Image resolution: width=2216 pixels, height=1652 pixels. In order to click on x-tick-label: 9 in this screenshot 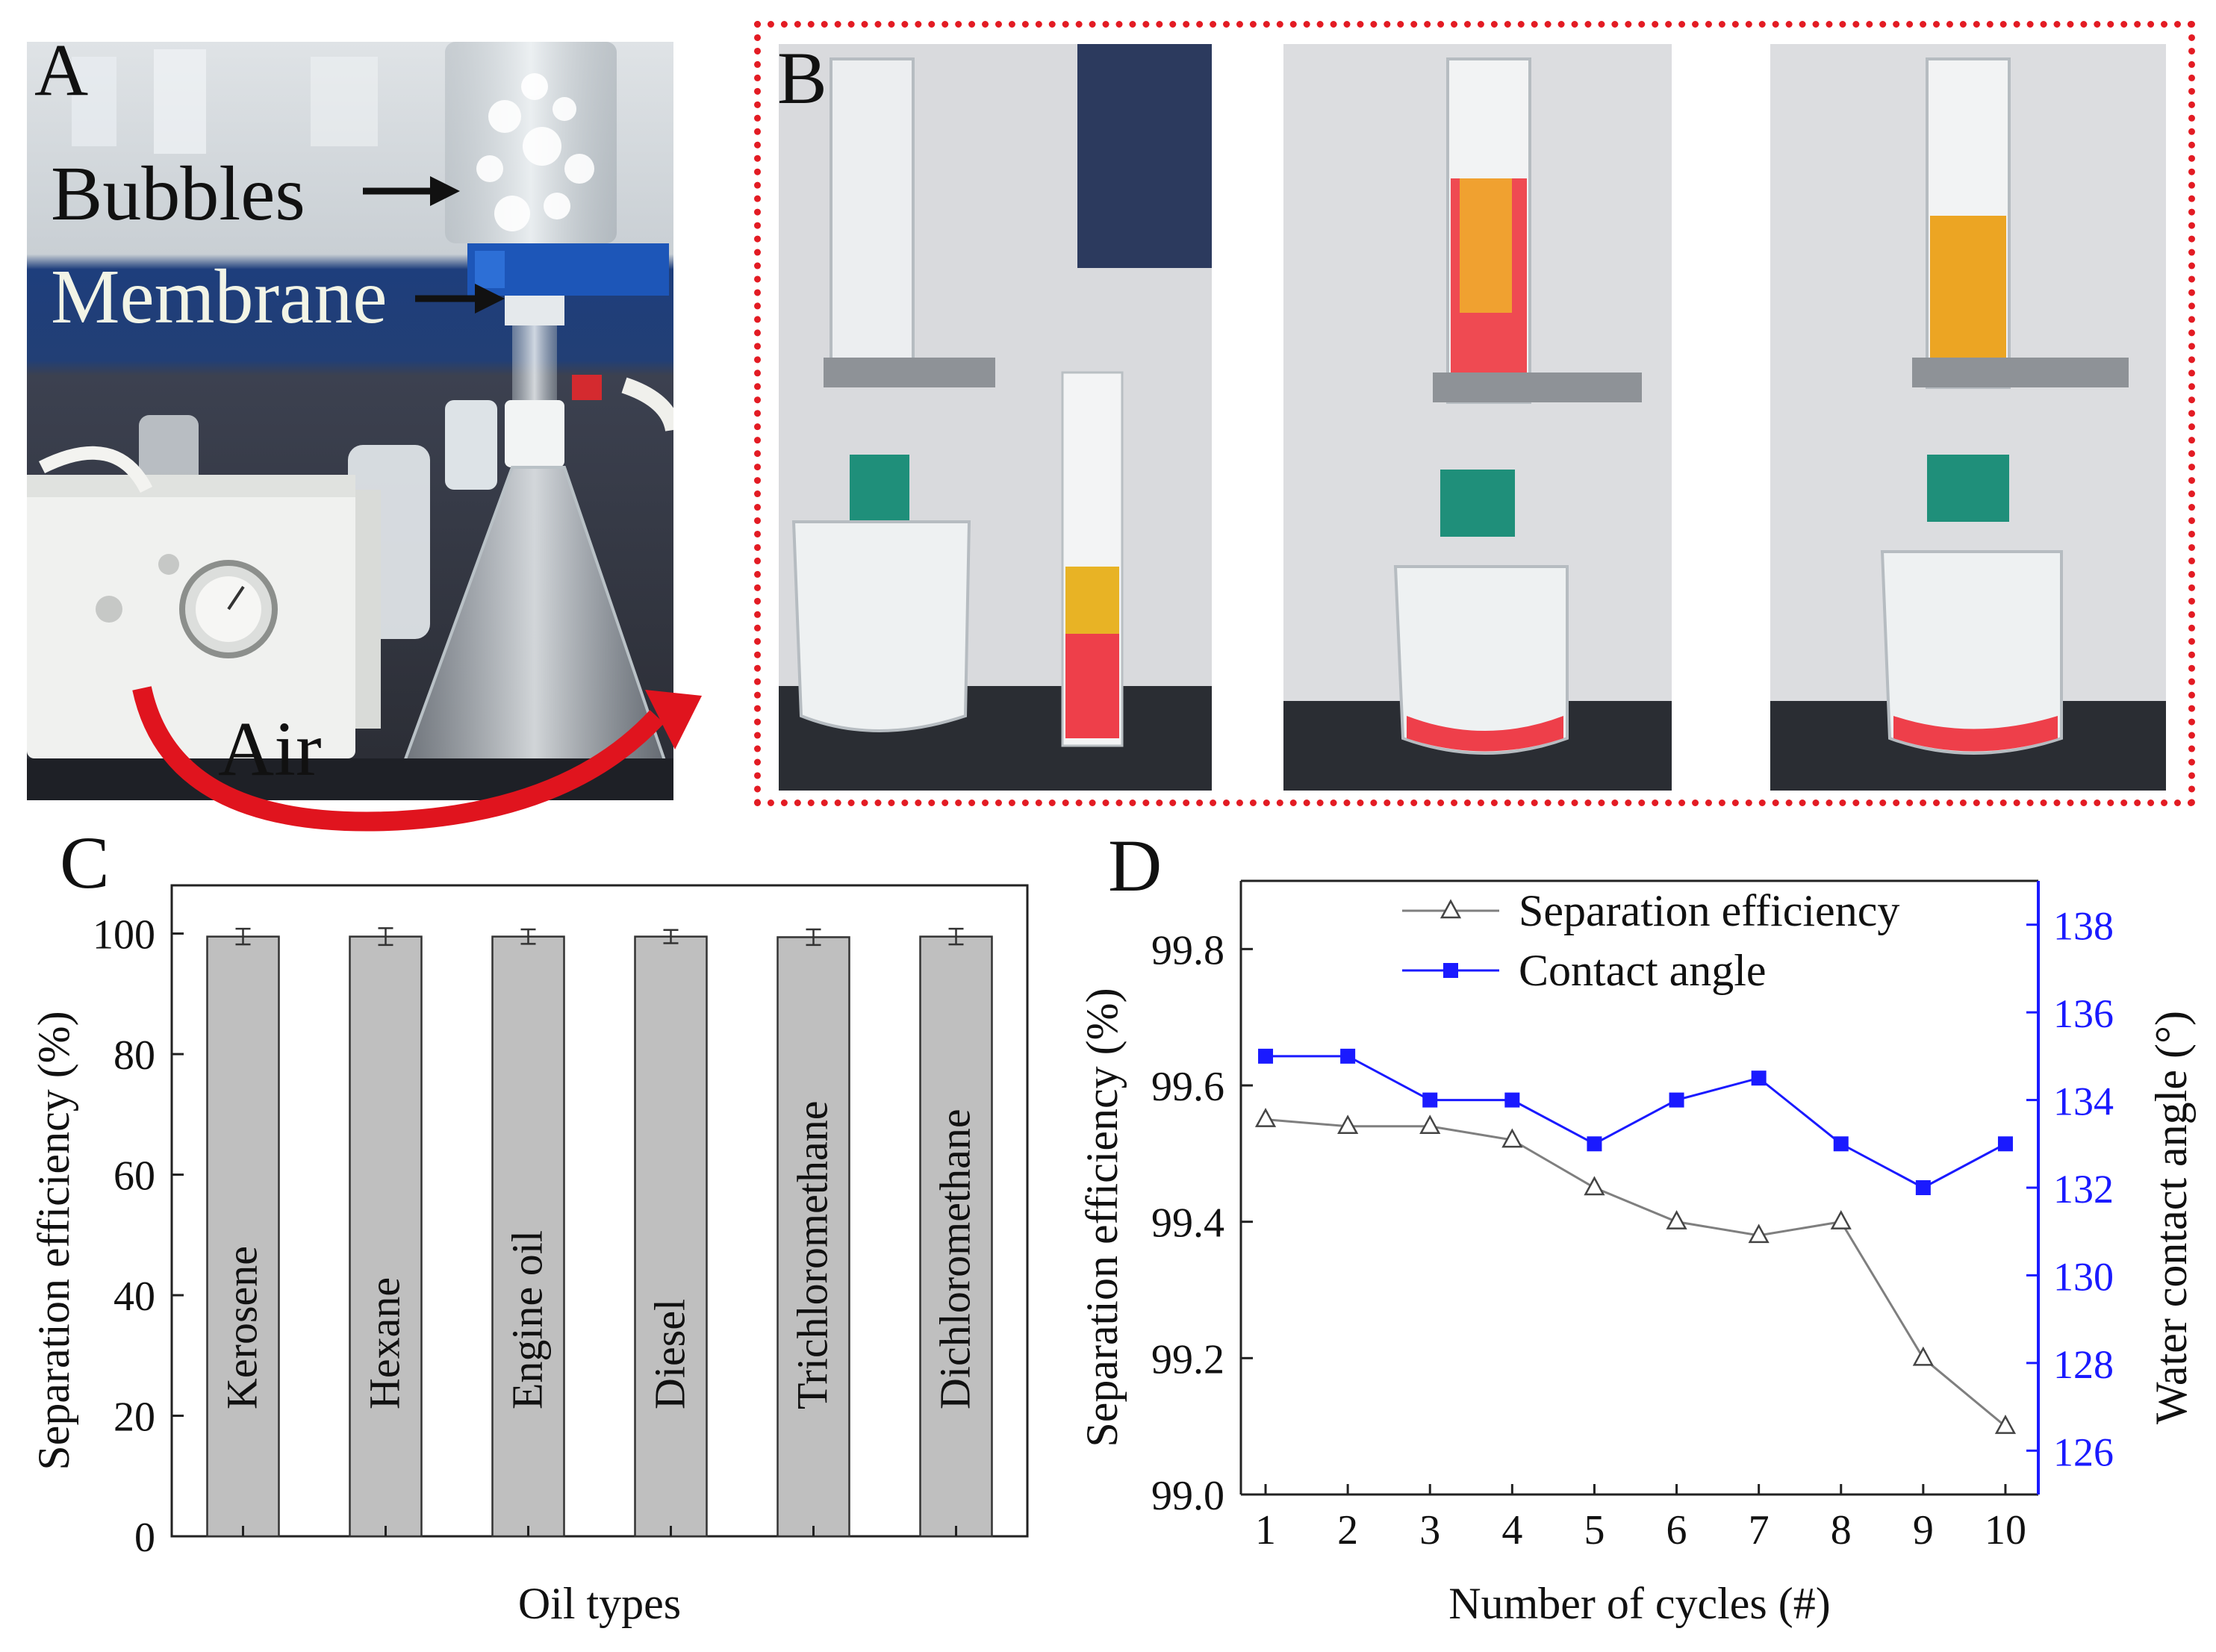, I will do `click(1923, 1530)`.